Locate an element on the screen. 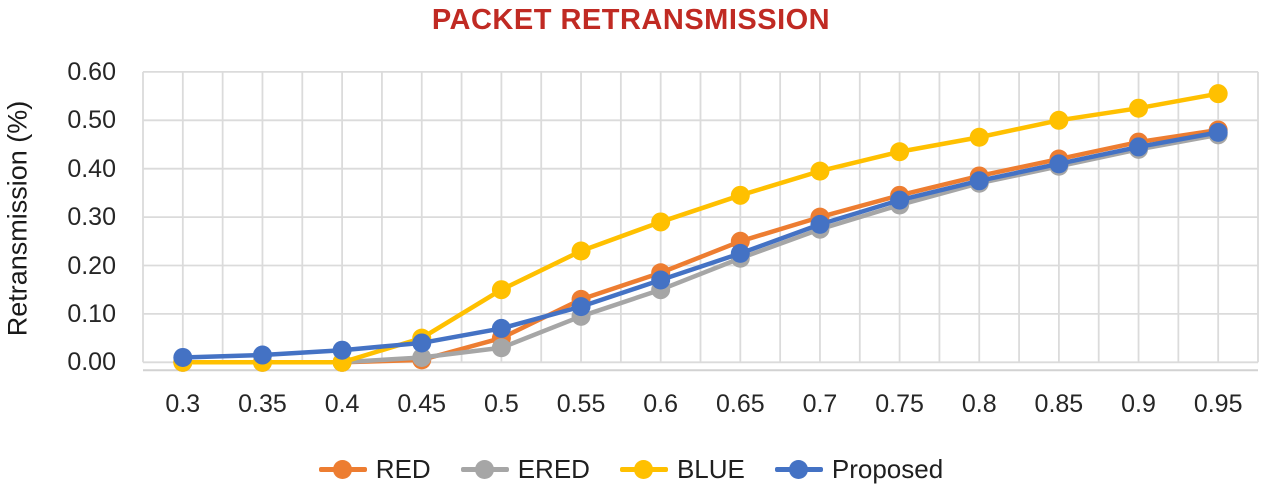  x-tick-label-0.95: 0.95 is located at coordinates (1218, 404).